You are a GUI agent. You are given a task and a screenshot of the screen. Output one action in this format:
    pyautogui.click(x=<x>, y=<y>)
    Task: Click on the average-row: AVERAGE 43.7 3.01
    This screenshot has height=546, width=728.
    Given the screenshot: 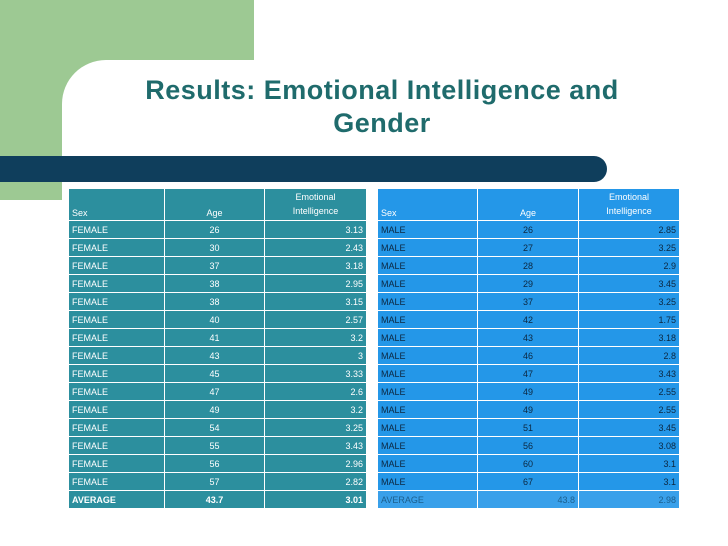 What is the action you would take?
    pyautogui.click(x=217, y=499)
    